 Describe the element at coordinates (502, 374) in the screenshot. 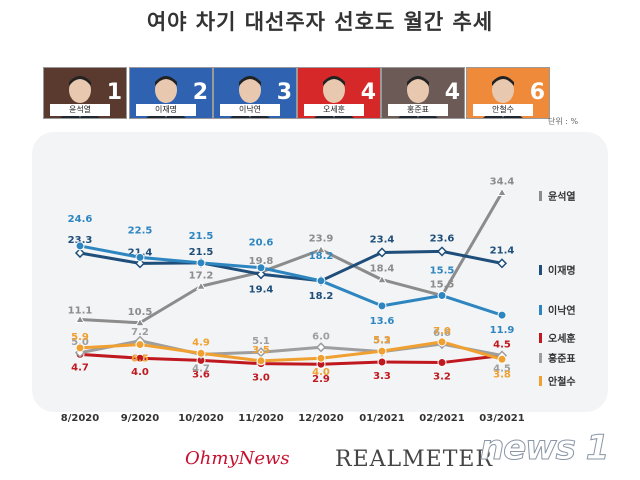

I see `data-label: 3.8` at that location.